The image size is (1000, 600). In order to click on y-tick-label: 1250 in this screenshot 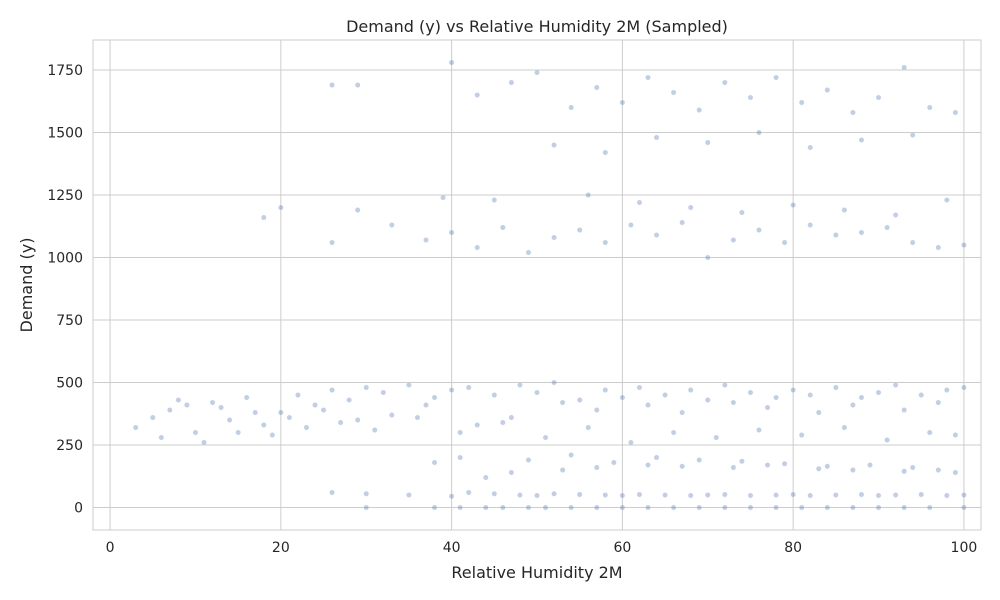, I will do `click(65, 196)`.